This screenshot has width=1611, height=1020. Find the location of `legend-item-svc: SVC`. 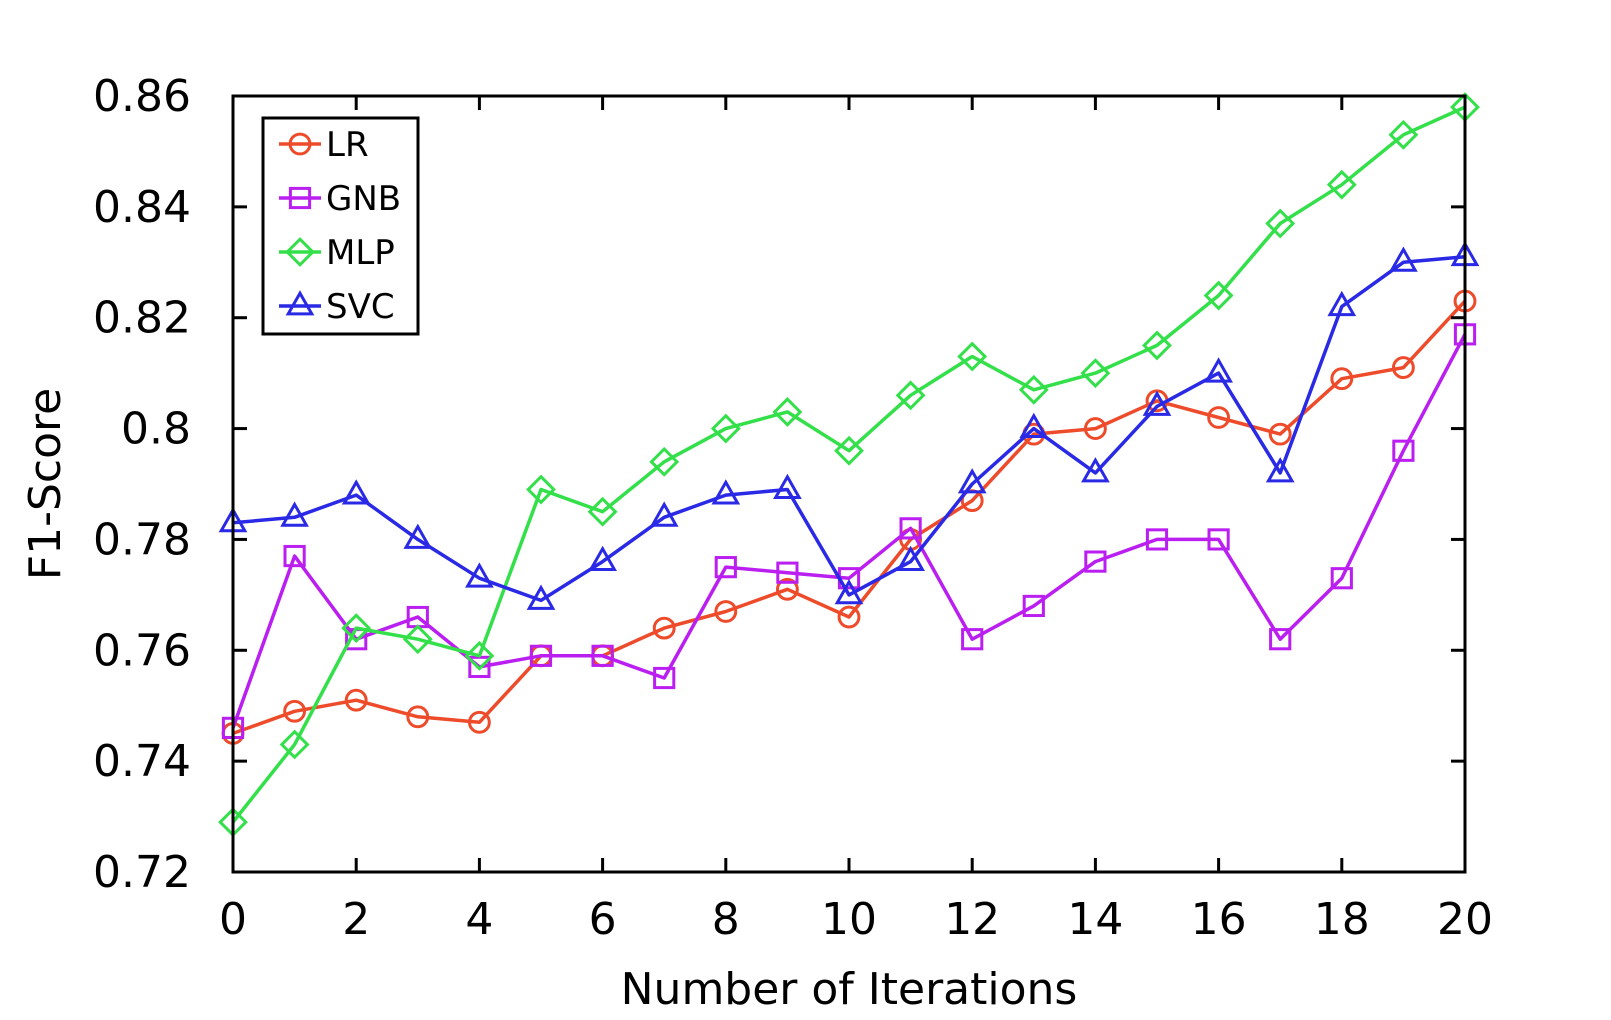

legend-item-svc: SVC is located at coordinates (337, 307).